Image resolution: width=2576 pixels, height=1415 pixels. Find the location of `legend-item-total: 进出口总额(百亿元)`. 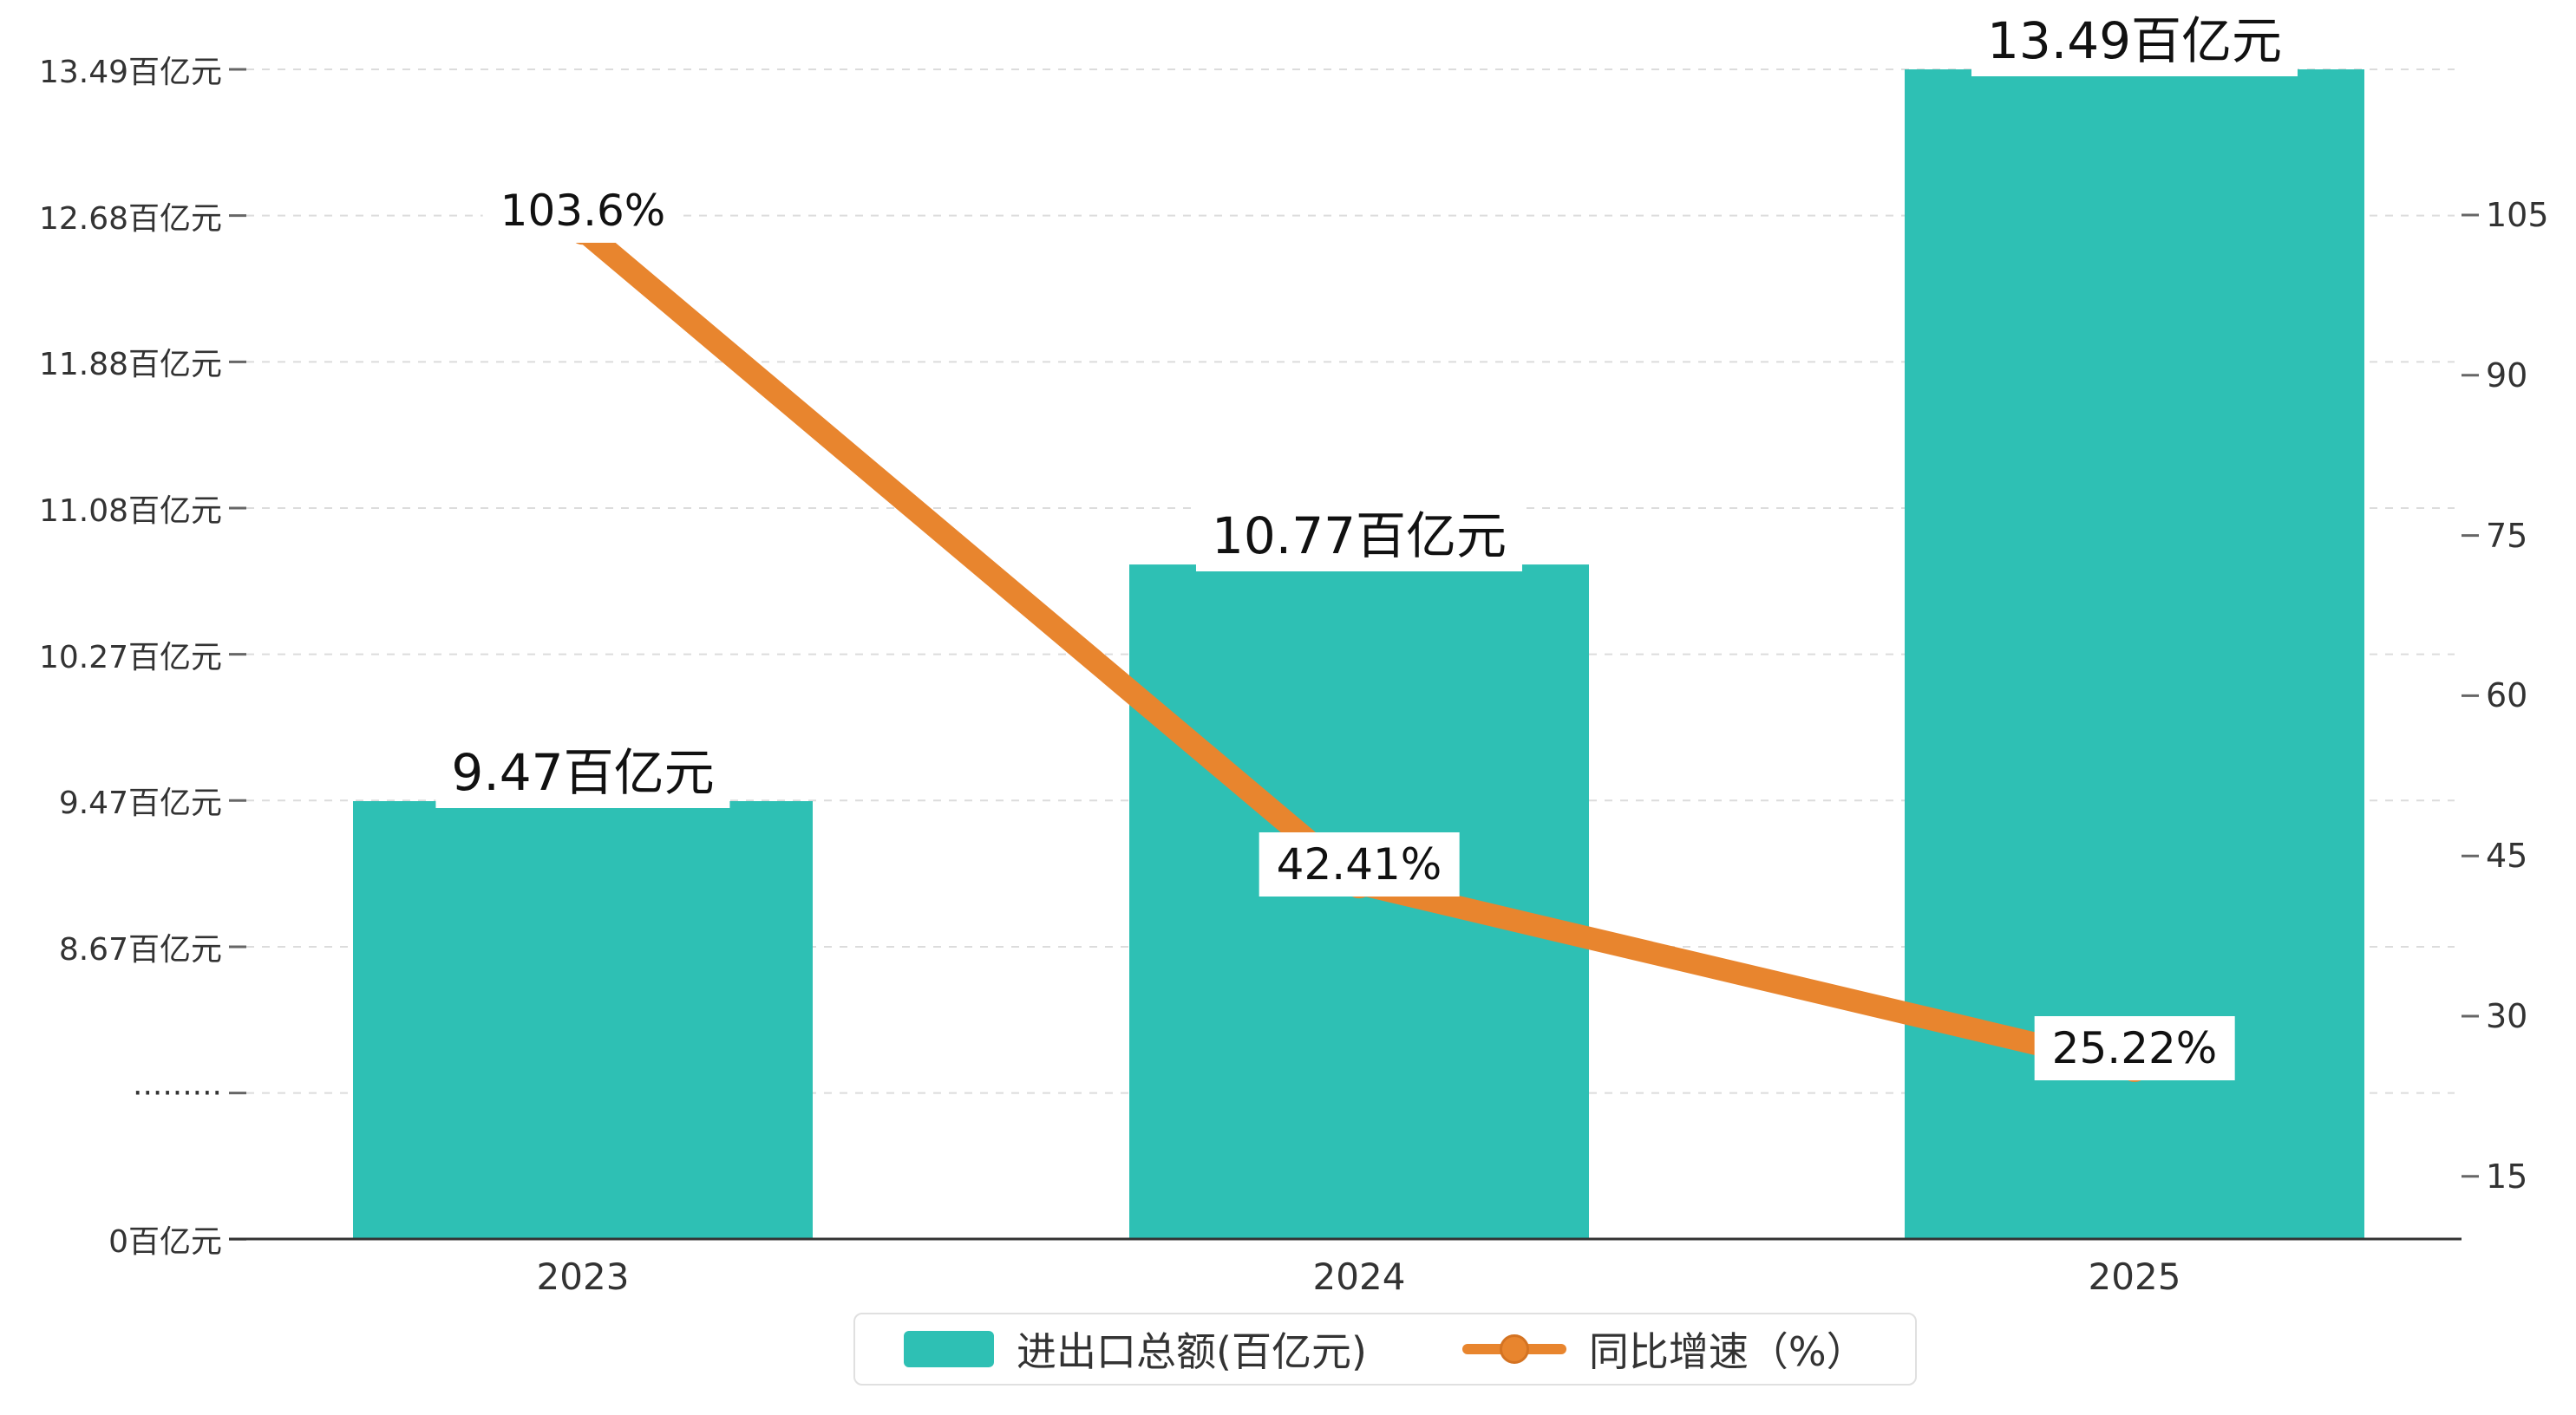

legend-item-total: 进出口总额(百亿元) is located at coordinates (1135, 1349).